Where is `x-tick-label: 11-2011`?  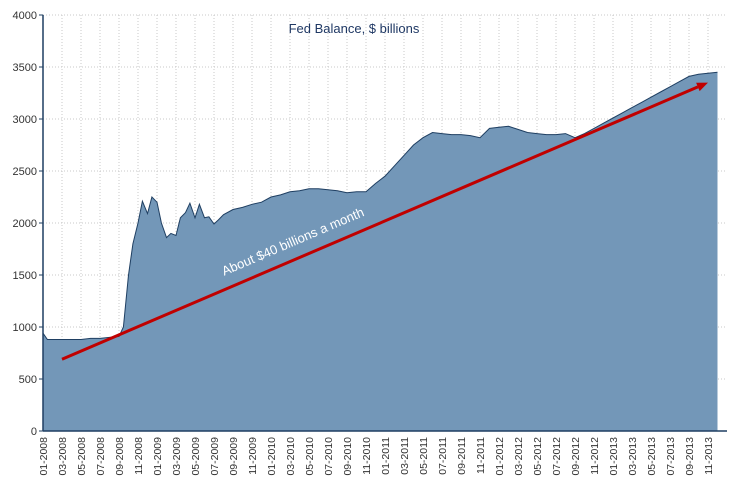 x-tick-label: 11-2011 is located at coordinates (481, 455).